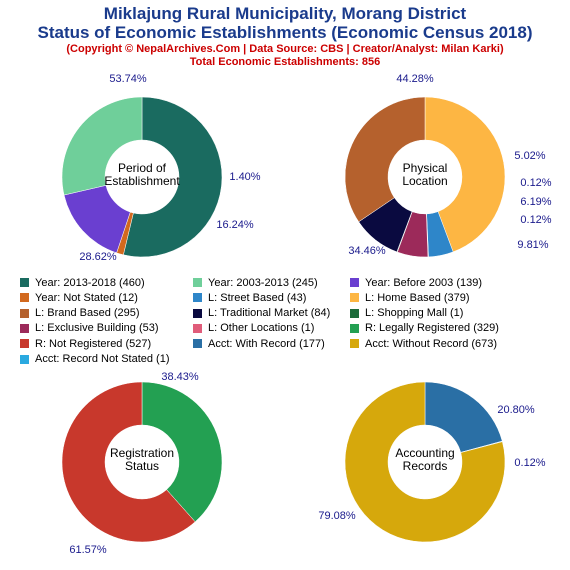  What do you see at coordinates (261, 328) in the screenshot?
I see `legend-label: L: Other Locations (1)` at bounding box center [261, 328].